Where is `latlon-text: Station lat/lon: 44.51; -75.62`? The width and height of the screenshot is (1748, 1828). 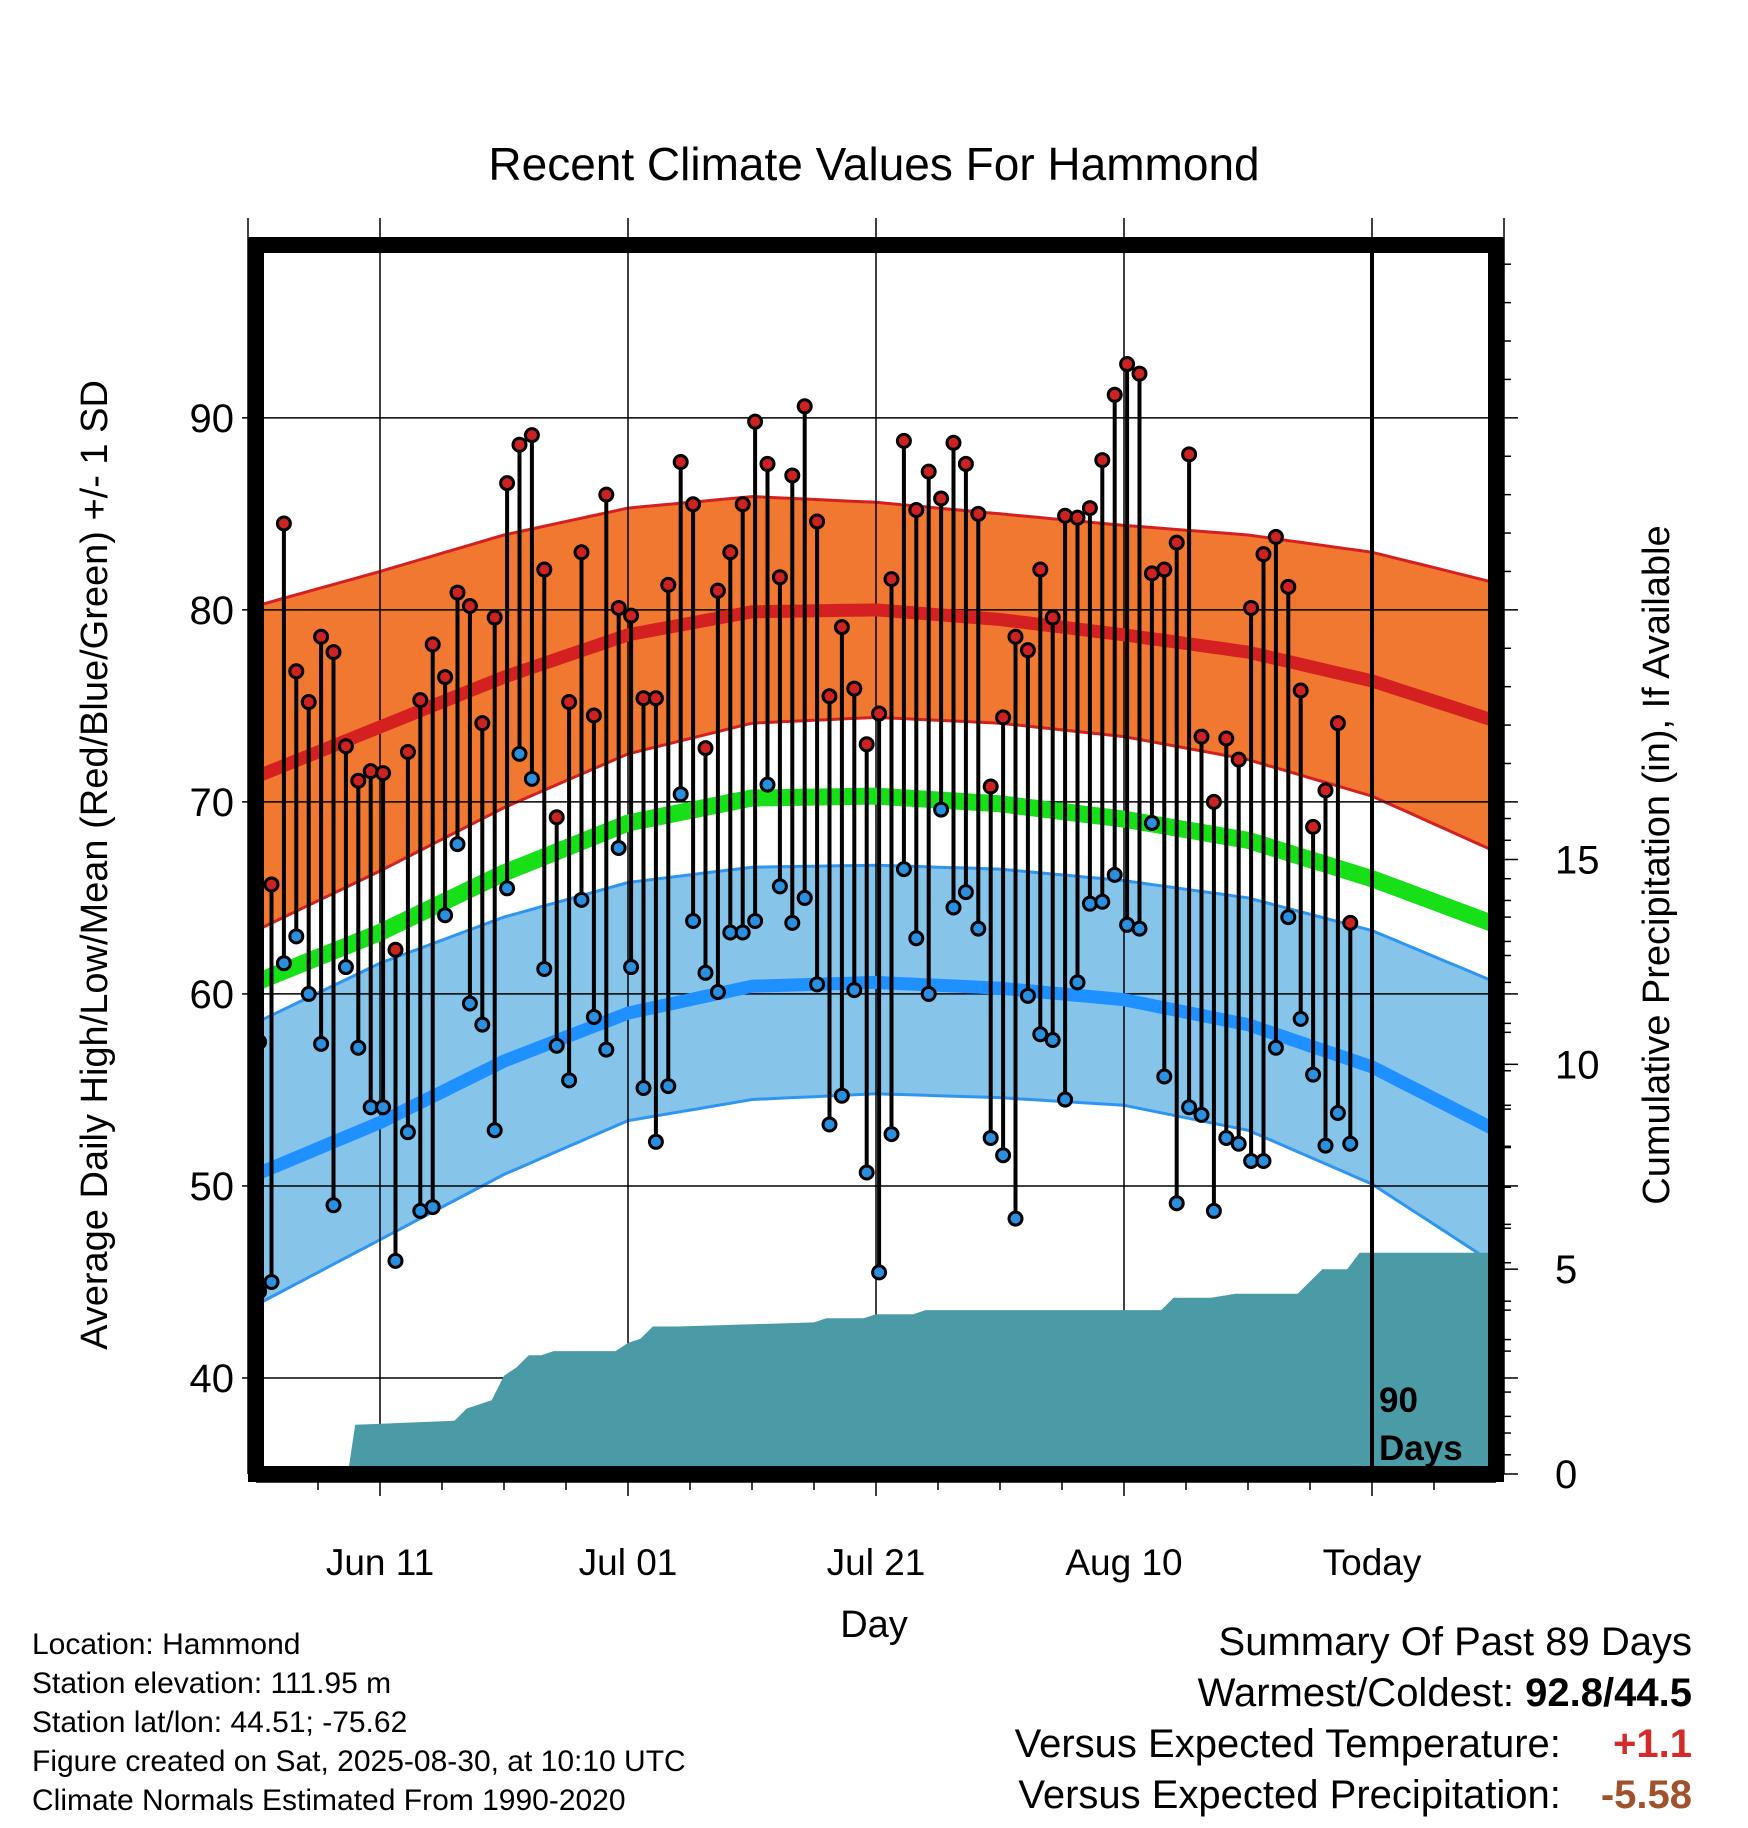
latlon-text: Station lat/lon: 44.51; -75.62 is located at coordinates (220, 1722).